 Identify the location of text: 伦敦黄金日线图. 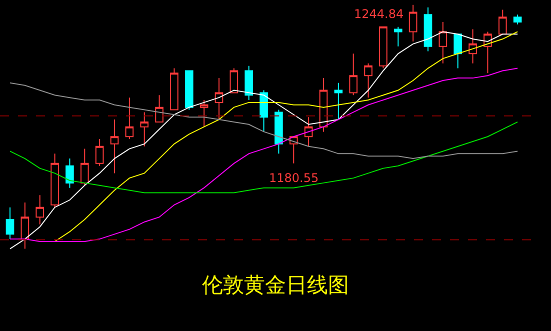
(275, 285).